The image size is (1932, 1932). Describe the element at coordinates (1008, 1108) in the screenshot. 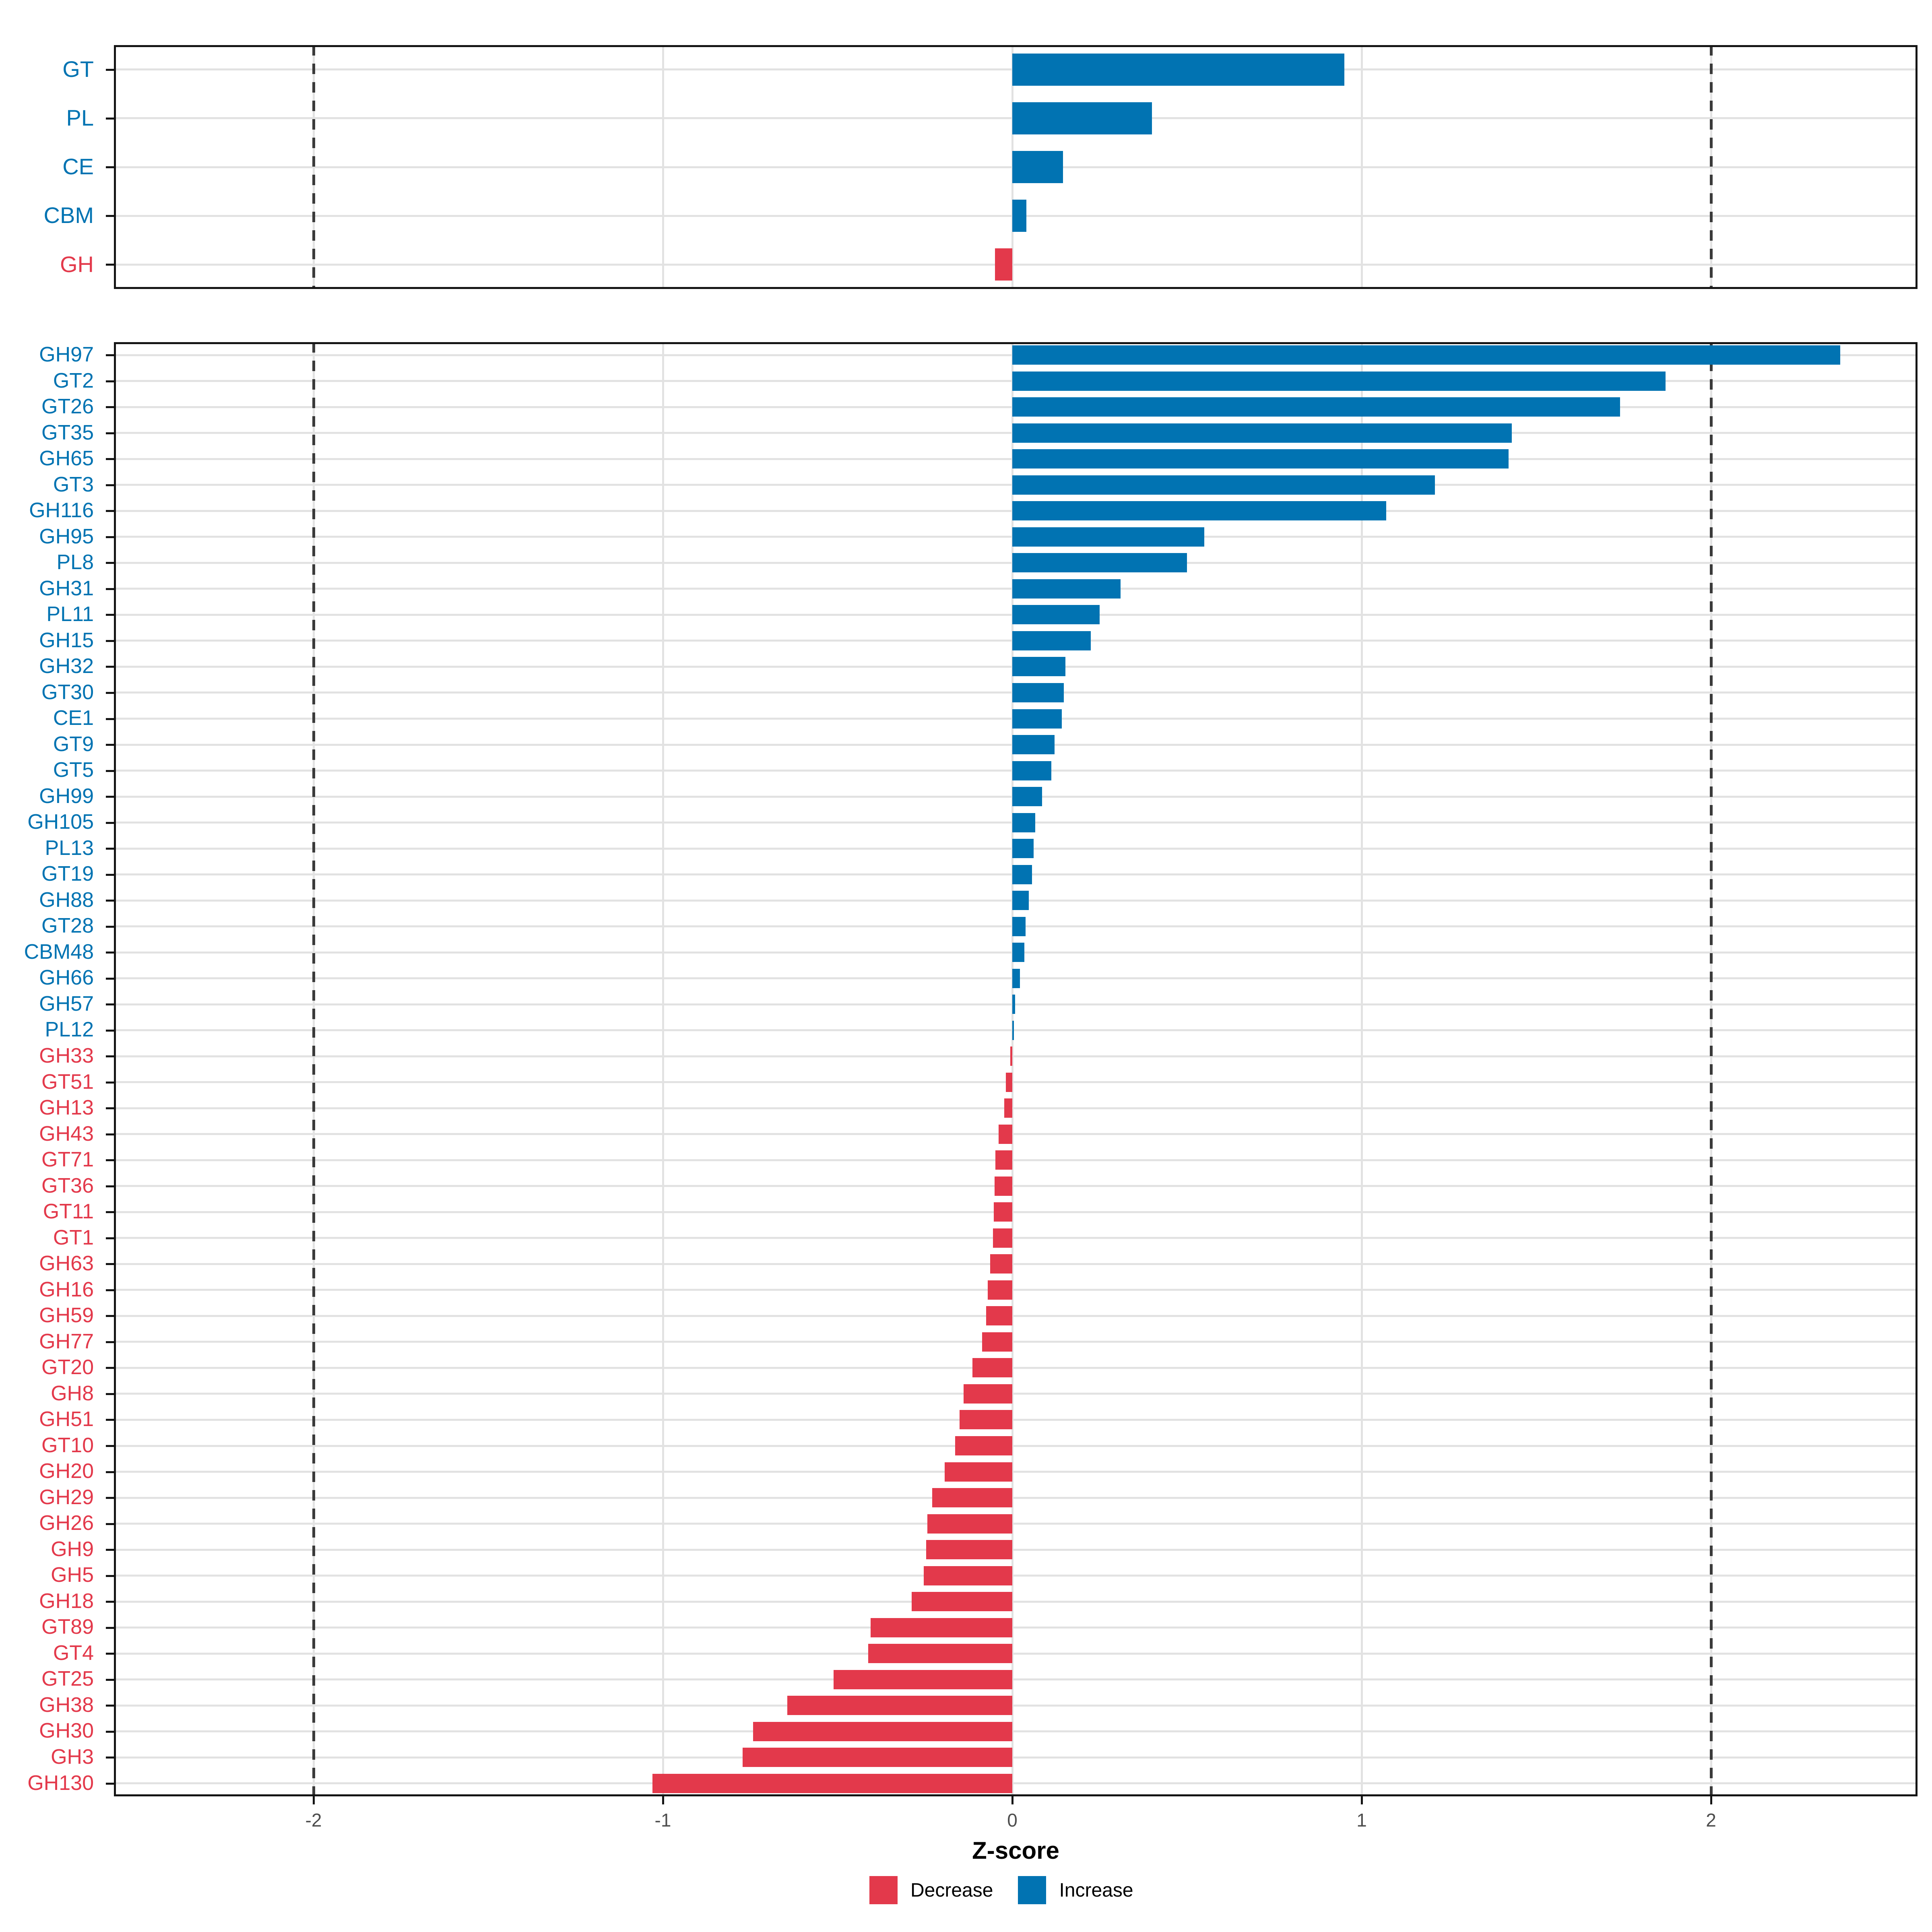

I see `bar-GH13` at that location.